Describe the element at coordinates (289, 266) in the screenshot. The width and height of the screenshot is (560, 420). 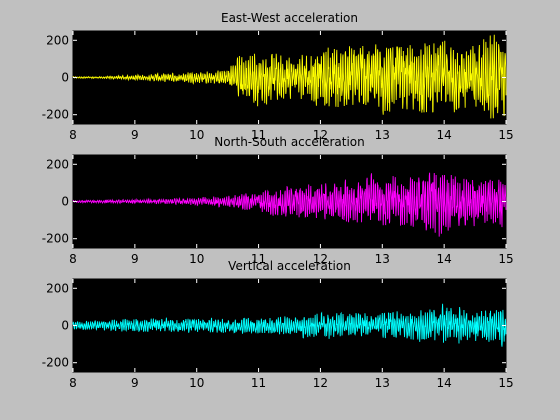
I see `subplot-title: Vertical acceleration` at that location.